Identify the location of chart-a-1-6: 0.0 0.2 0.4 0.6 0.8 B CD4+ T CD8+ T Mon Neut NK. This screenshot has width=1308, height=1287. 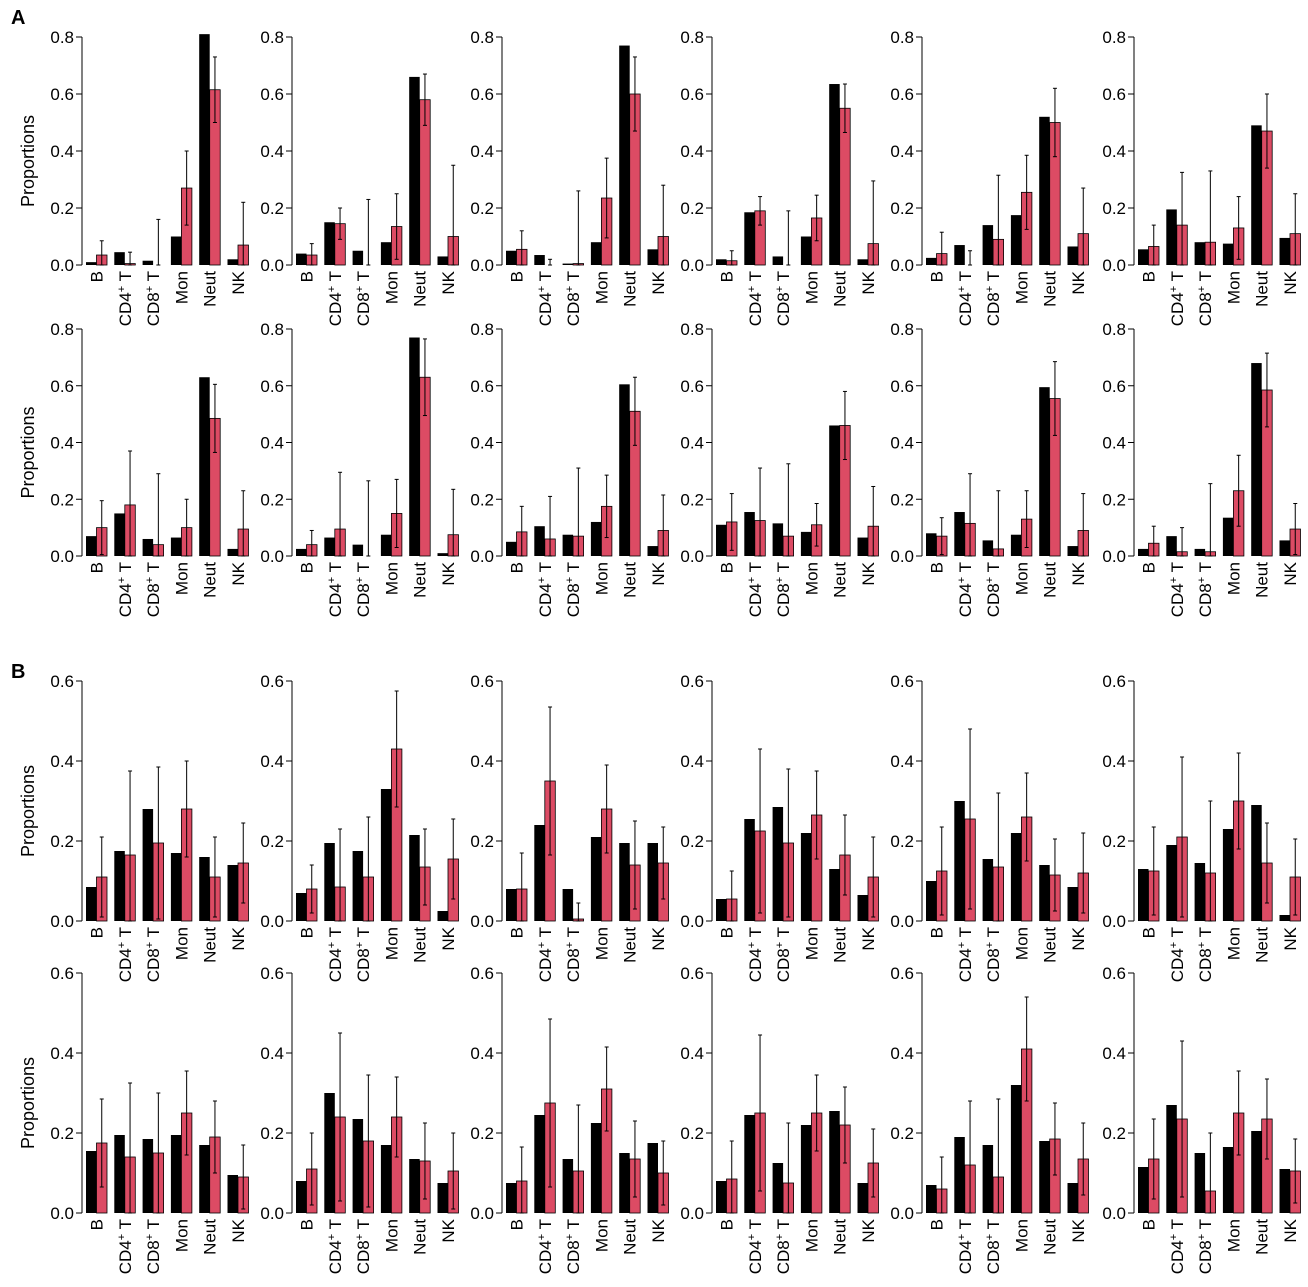
(1201, 177).